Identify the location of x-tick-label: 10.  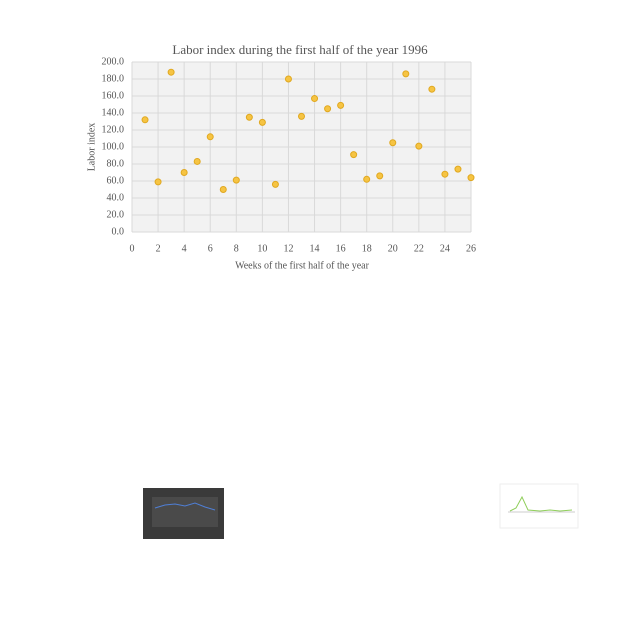
(262, 248).